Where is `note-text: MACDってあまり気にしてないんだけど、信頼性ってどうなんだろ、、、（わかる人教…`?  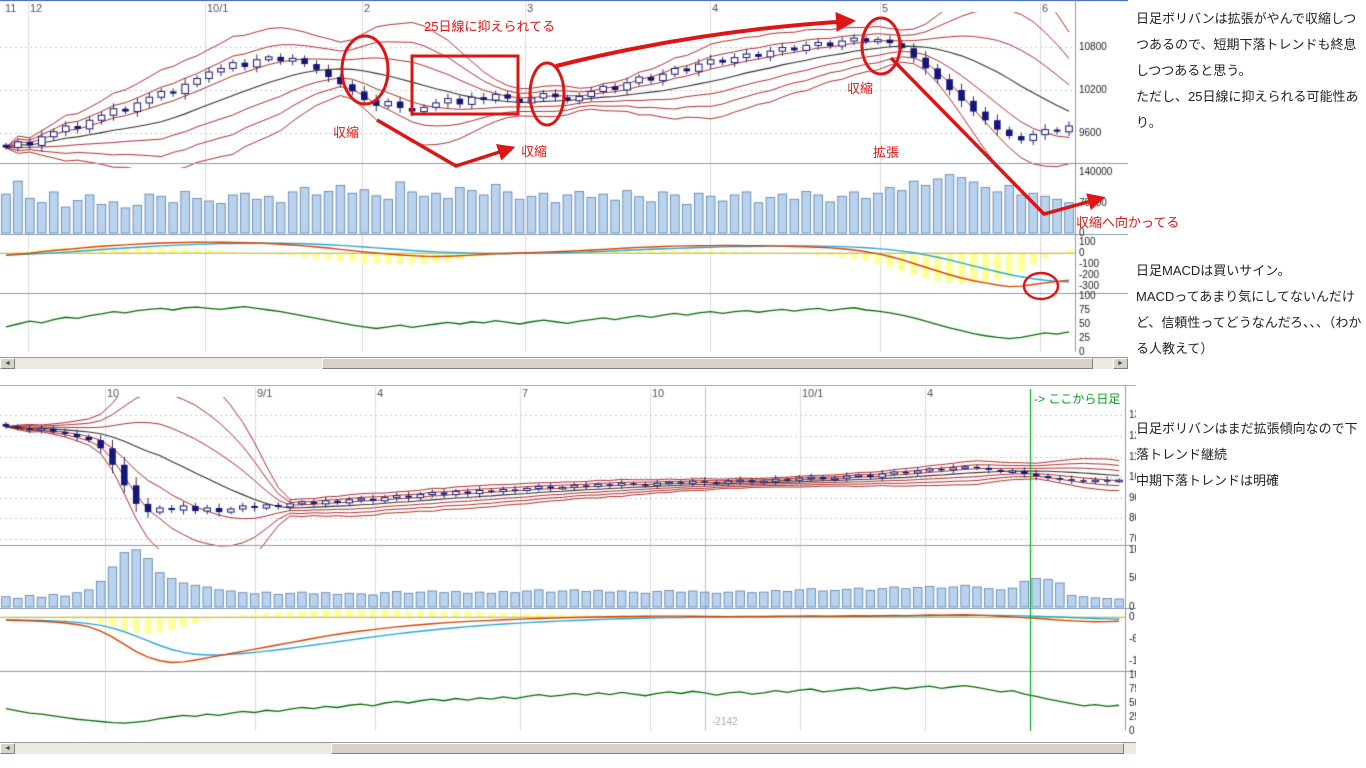
note-text: MACDってあまり気にしてないんだけど、信頼性ってどうなんだろ、、、（わかる人教… is located at coordinates (1249, 322).